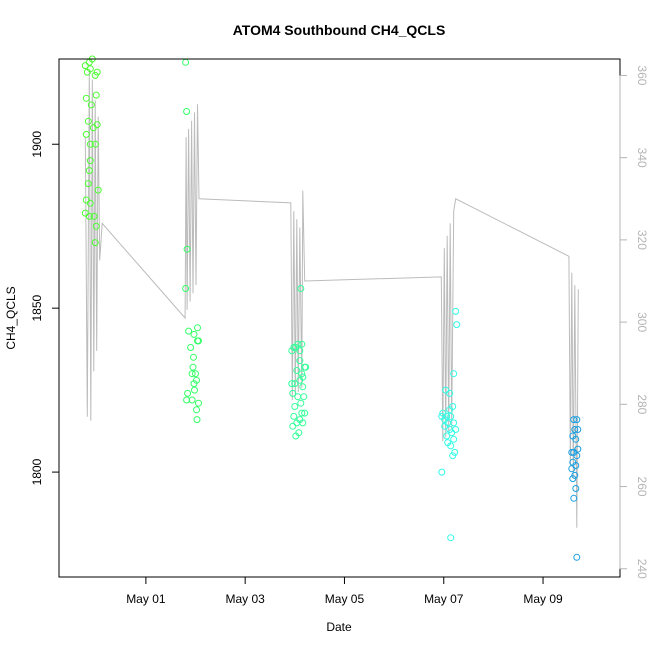 Image resolution: width=650 pixels, height=650 pixels. Describe the element at coordinates (642, 569) in the screenshot. I see `y2-tick-label: 240` at that location.